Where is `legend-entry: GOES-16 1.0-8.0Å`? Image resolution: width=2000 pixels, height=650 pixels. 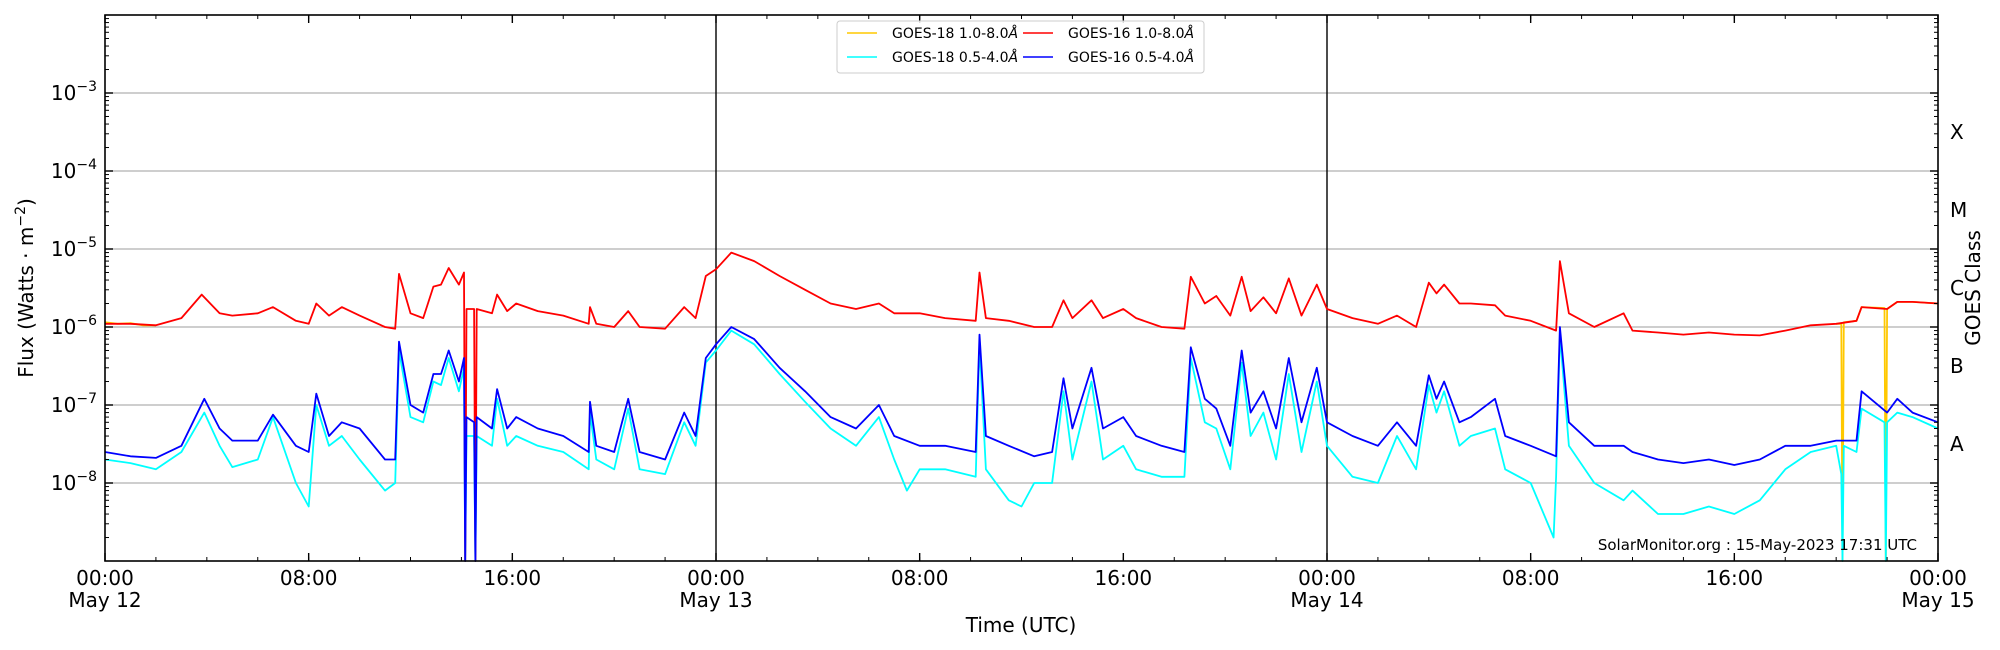 legend-entry: GOES-16 1.0-8.0Å is located at coordinates (1131, 33).